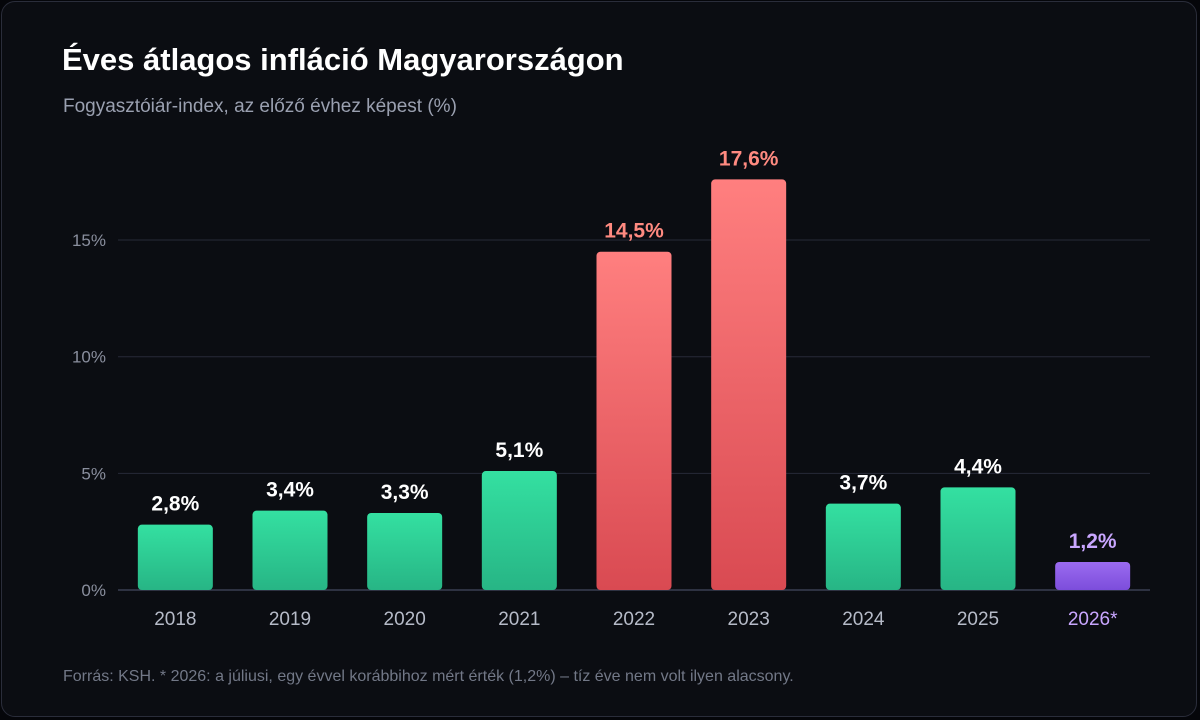  I want to click on data-label: 3,7%, so click(863, 483).